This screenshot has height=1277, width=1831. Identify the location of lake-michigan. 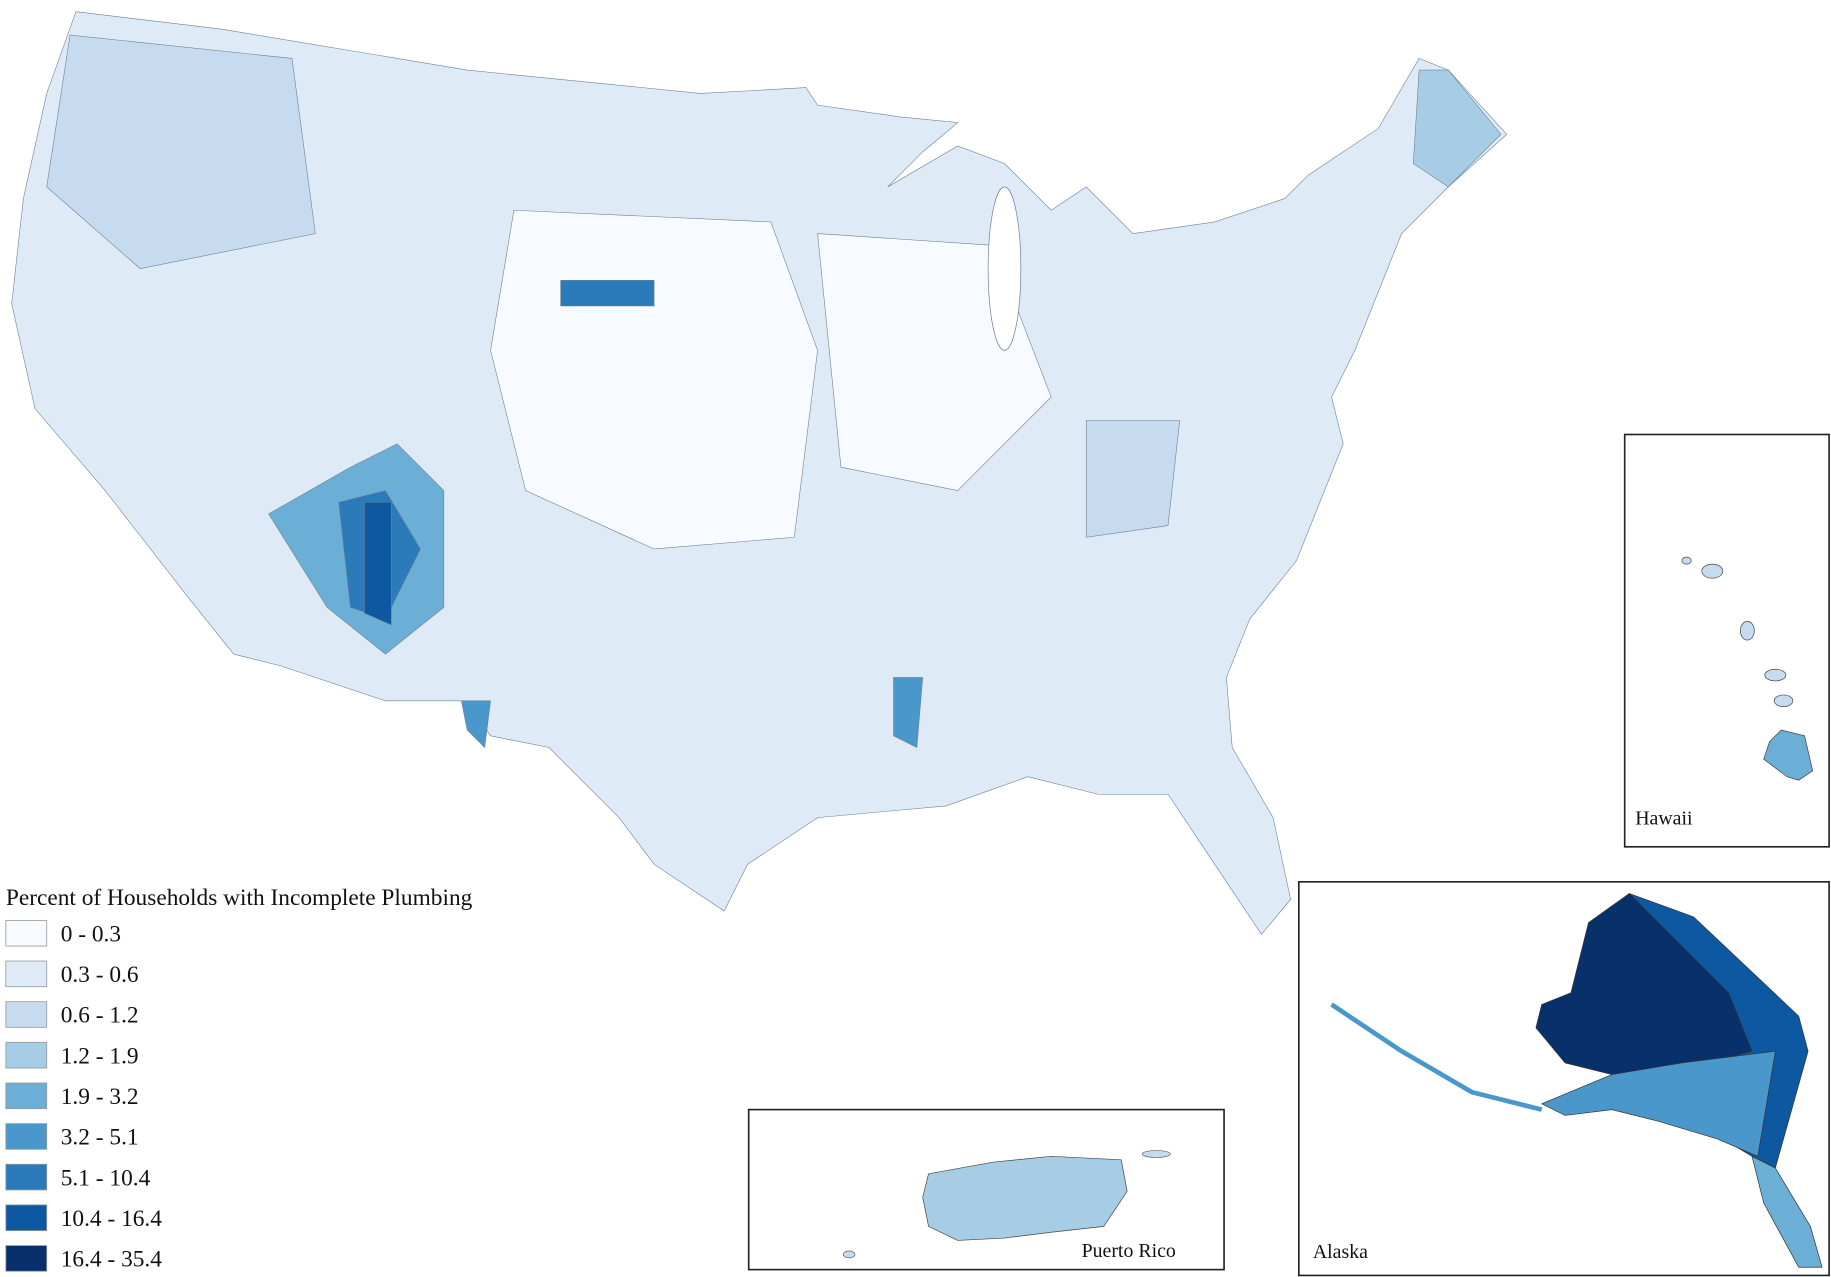
(1004, 268).